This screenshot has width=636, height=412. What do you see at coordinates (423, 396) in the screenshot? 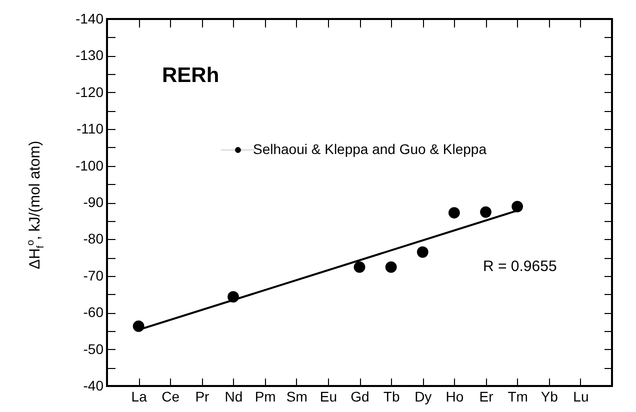
I see `x-tick-label: Dy` at bounding box center [423, 396].